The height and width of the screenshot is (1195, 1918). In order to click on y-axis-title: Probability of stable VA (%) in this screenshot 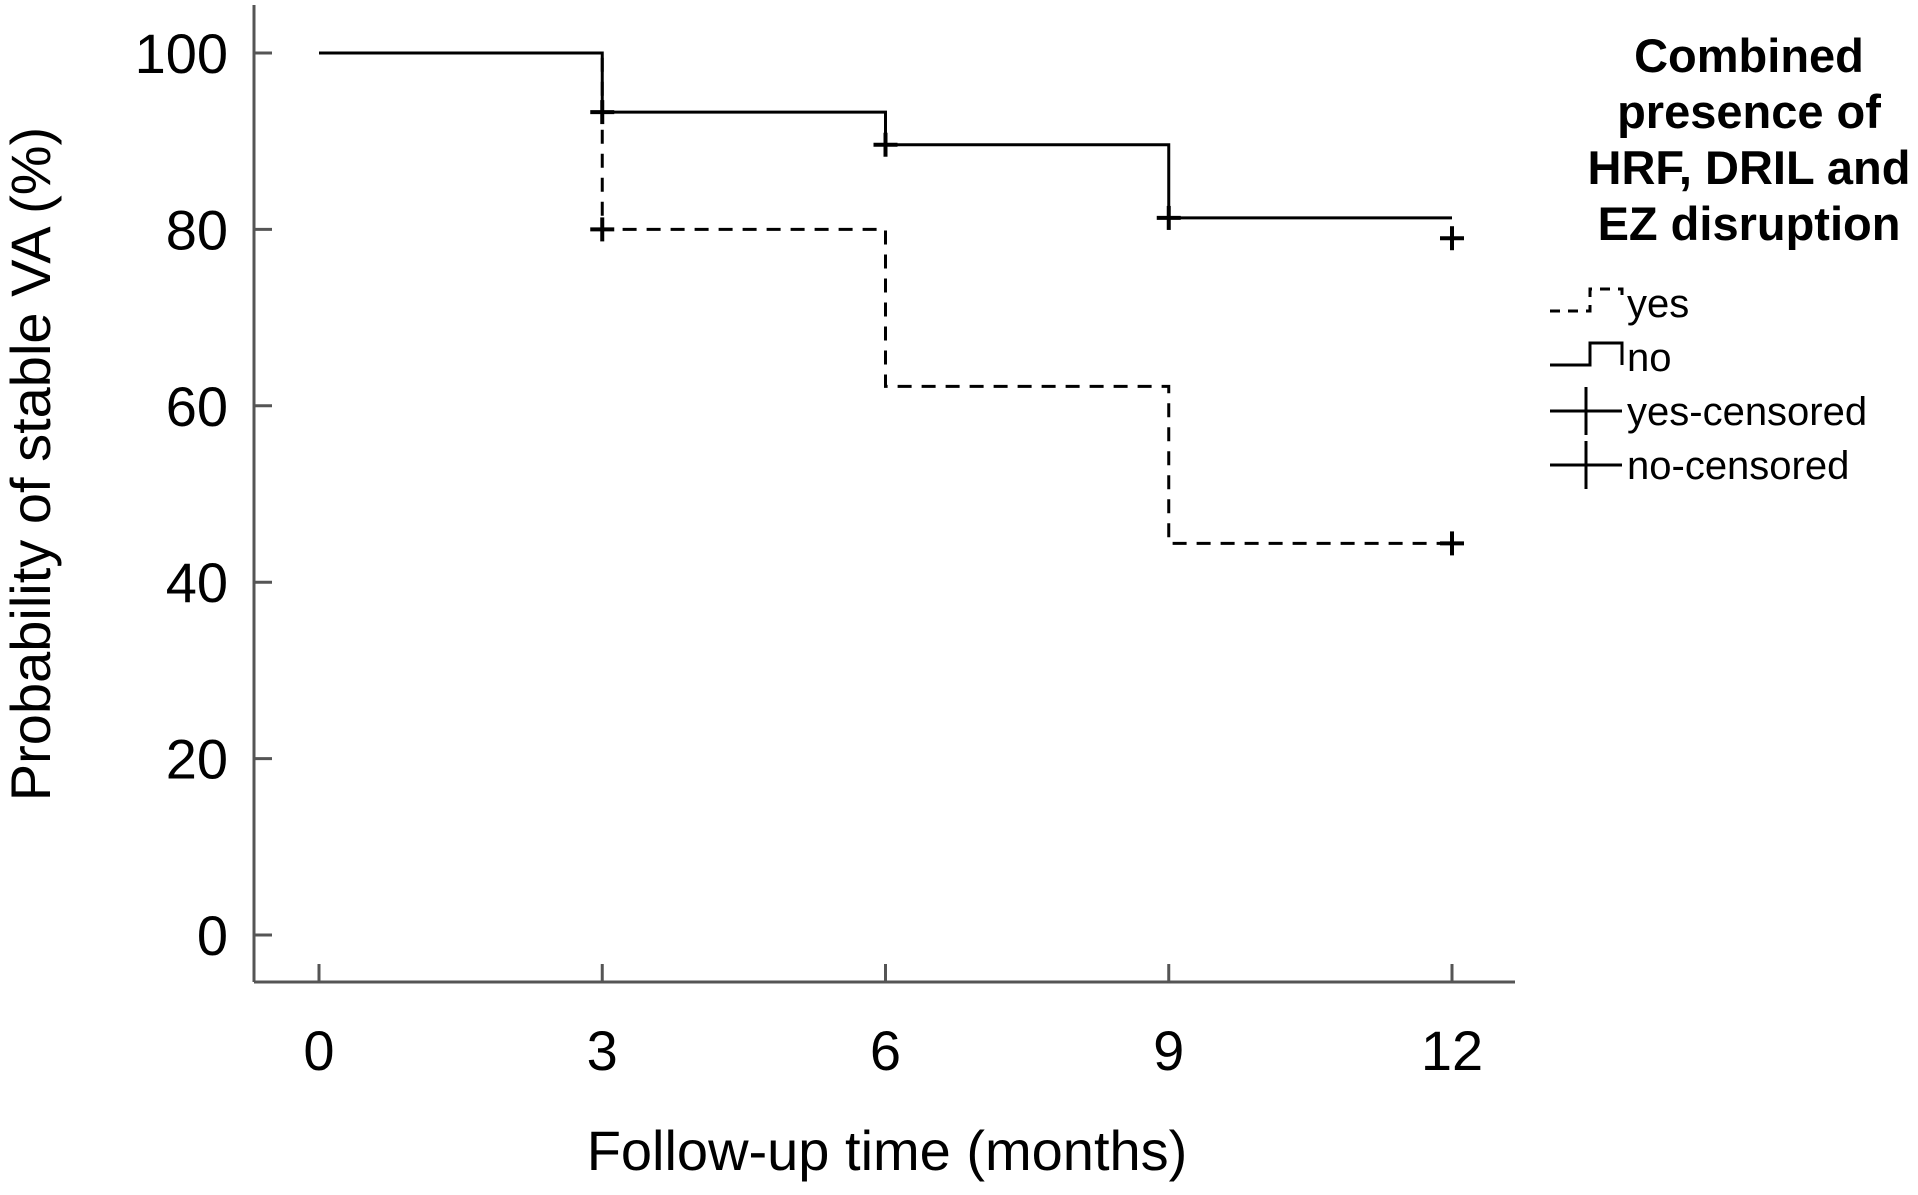, I will do `click(31, 464)`.